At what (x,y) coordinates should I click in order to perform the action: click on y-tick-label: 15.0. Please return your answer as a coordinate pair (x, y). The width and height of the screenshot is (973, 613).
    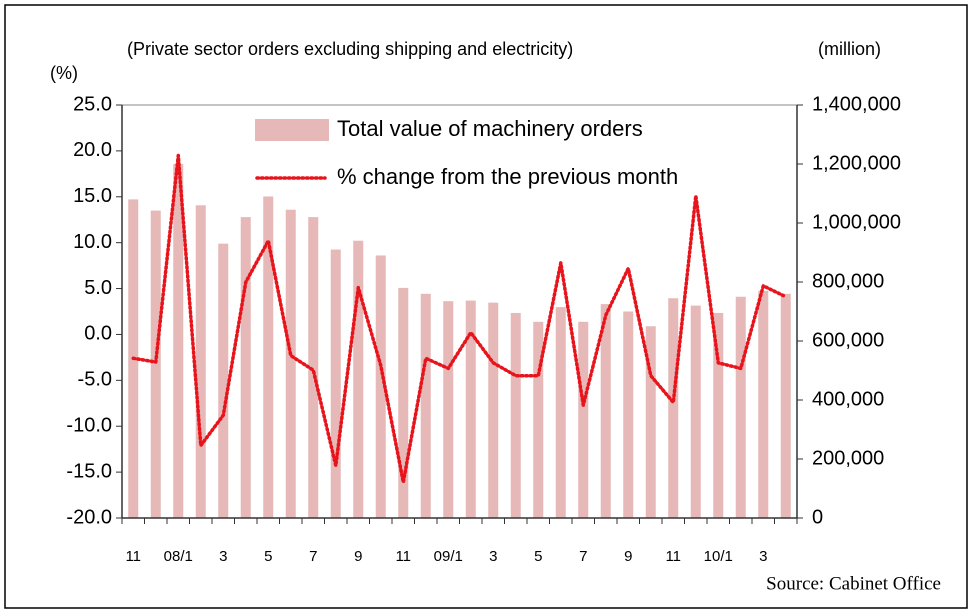
    Looking at the image, I should click on (92, 196).